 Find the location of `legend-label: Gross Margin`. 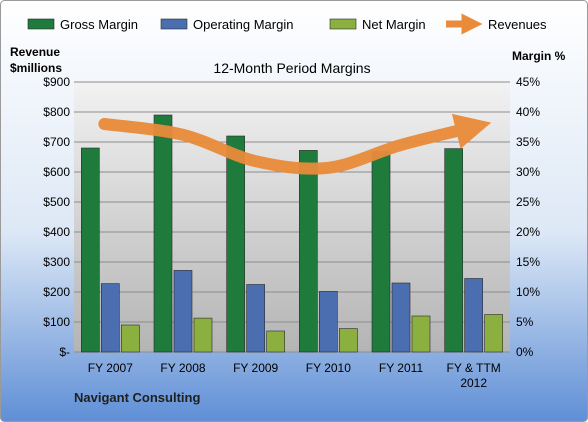

legend-label: Gross Margin is located at coordinates (99, 24).